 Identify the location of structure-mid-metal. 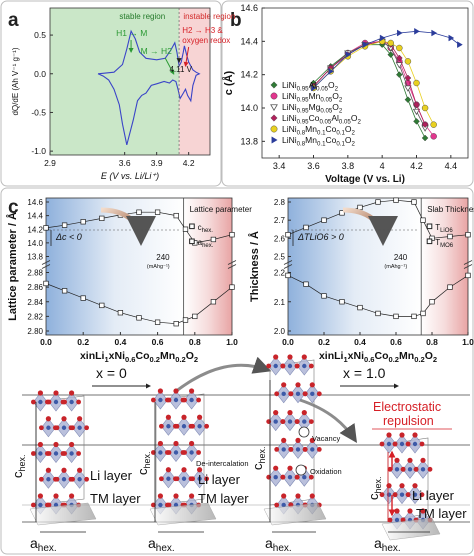
(168, 478).